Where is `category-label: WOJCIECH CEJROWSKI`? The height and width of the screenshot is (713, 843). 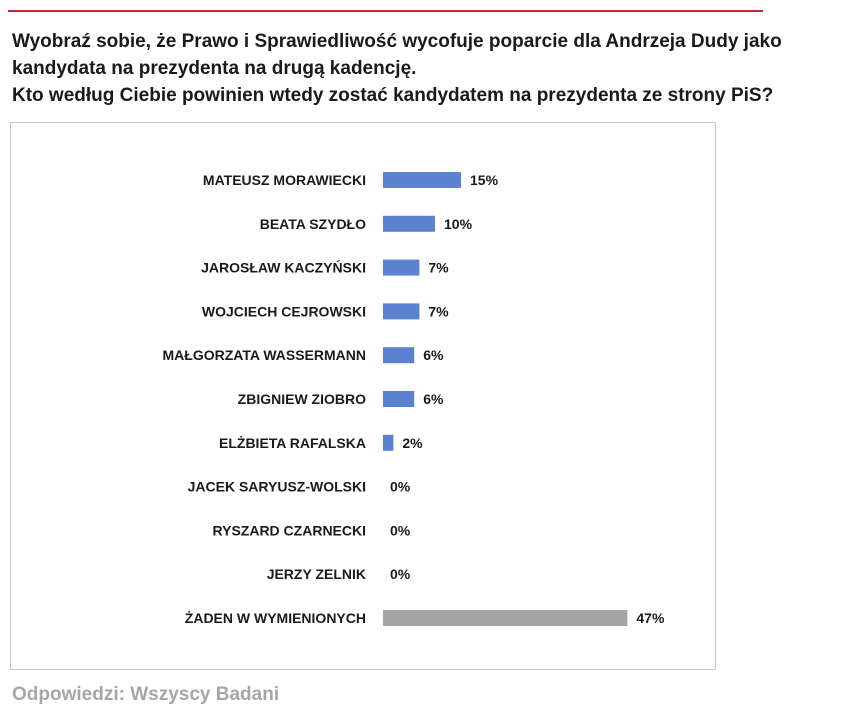
category-label: WOJCIECH CEJROWSKI is located at coordinates (284, 311).